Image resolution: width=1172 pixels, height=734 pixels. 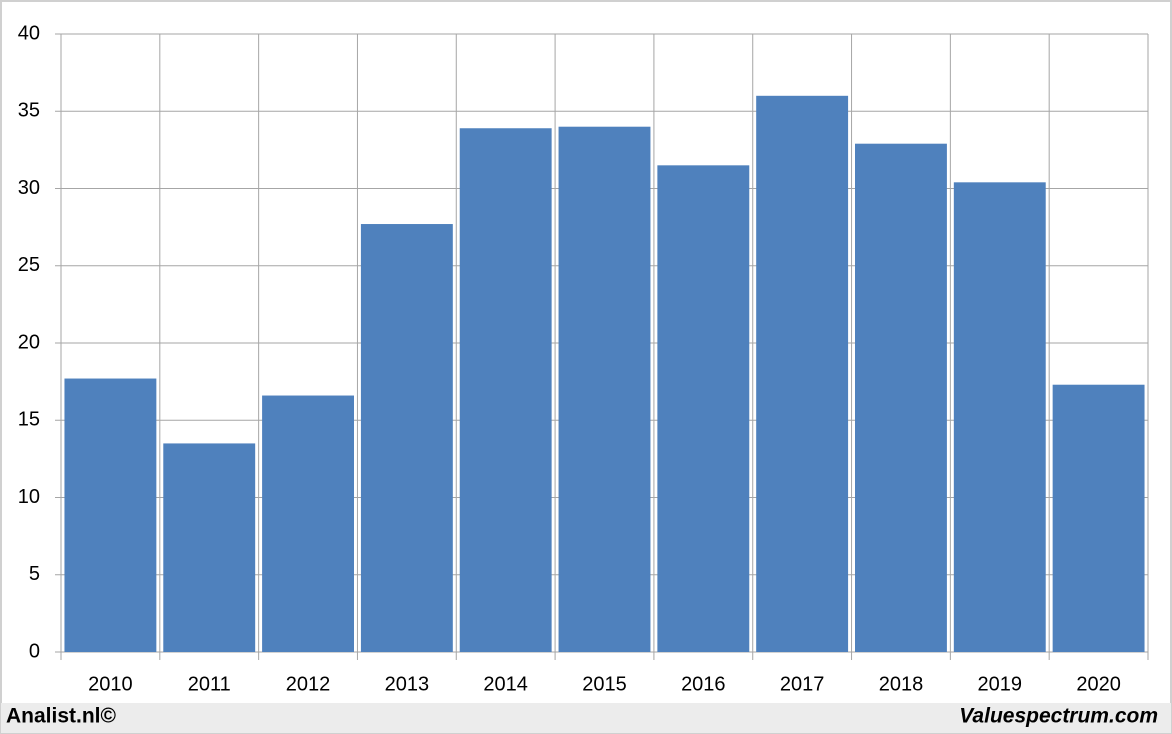 I want to click on y-tick-label: 5, so click(x=34, y=574).